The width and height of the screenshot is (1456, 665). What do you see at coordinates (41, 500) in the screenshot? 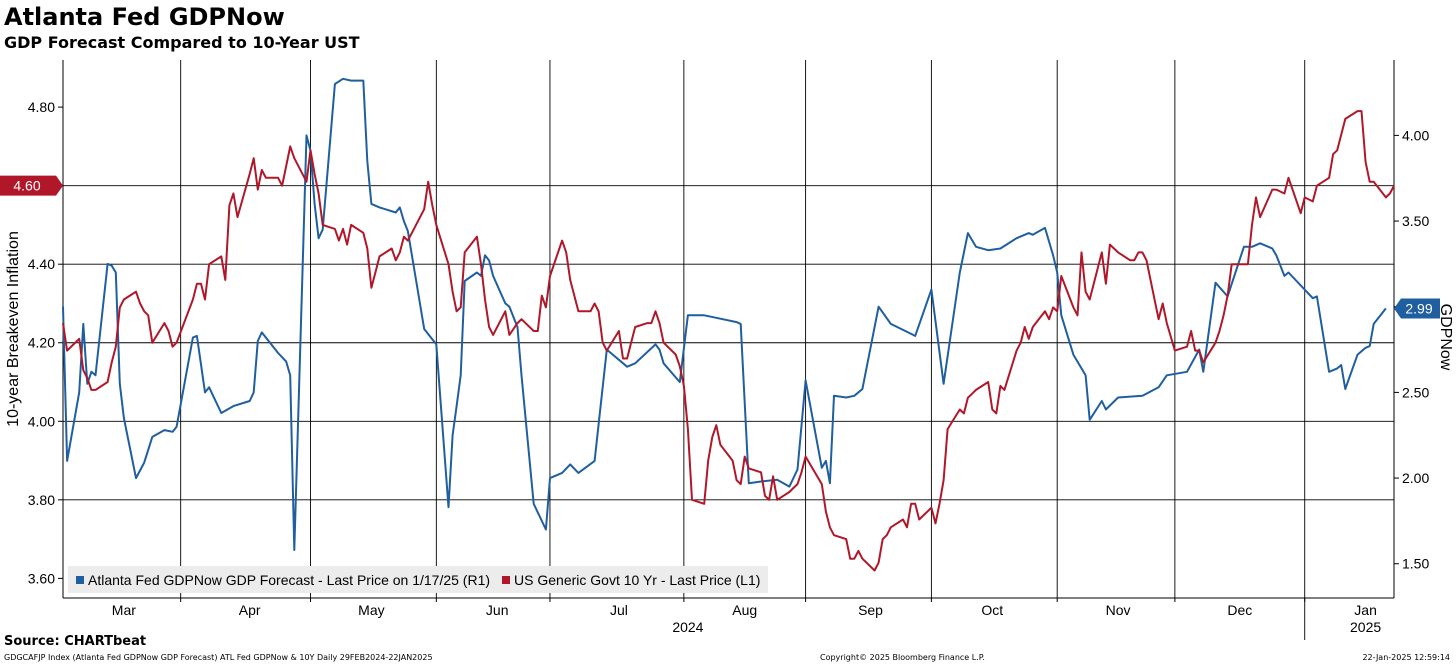
I see `left-tick-label: 3.80` at bounding box center [41, 500].